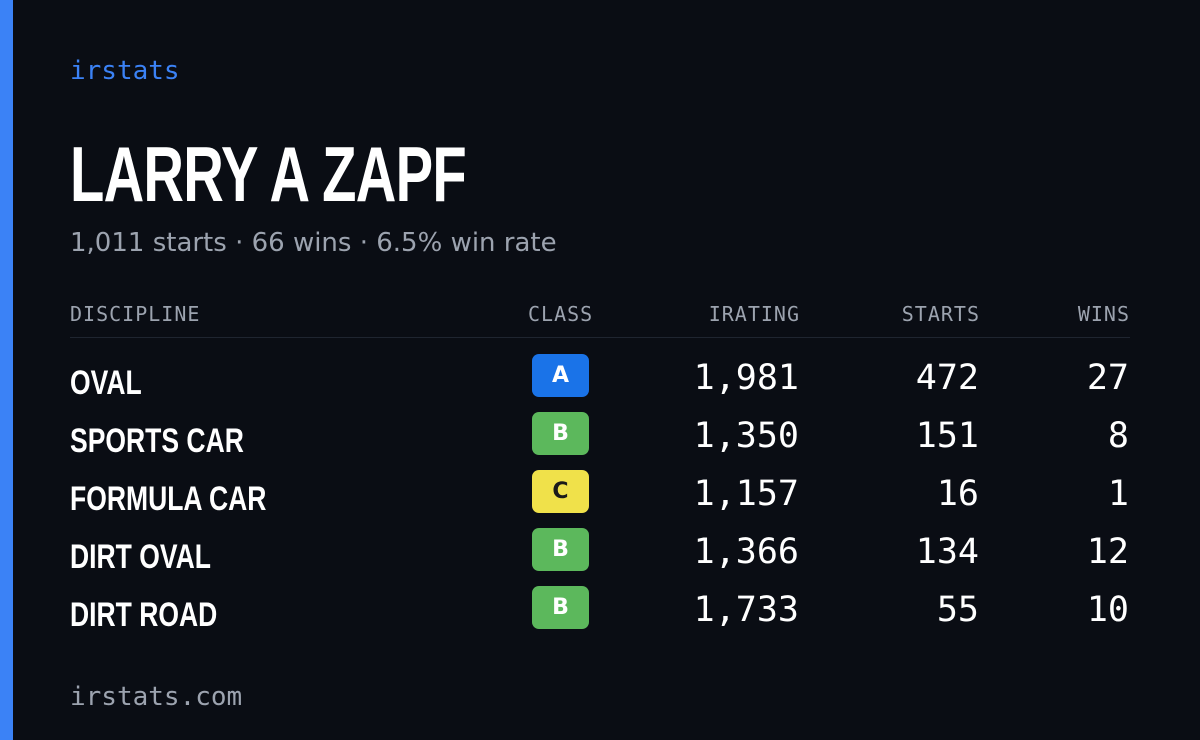 The height and width of the screenshot is (740, 1200). Describe the element at coordinates (1107, 378) in the screenshot. I see `wins-value: 27` at that location.